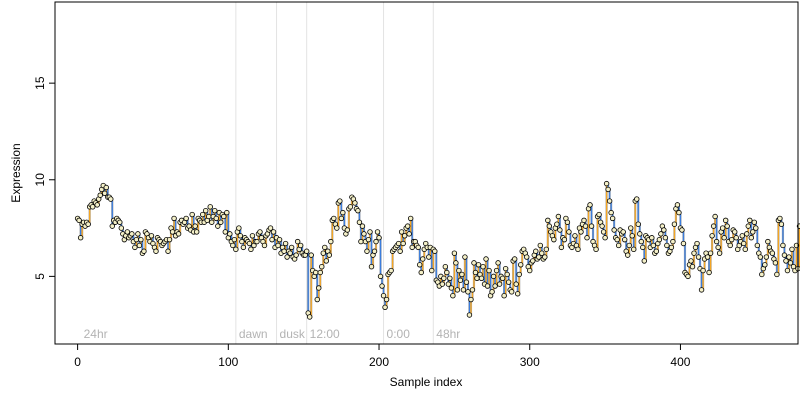 The image size is (800, 400). Describe the element at coordinates (40, 180) in the screenshot. I see `y-tick-label: 10` at that location.